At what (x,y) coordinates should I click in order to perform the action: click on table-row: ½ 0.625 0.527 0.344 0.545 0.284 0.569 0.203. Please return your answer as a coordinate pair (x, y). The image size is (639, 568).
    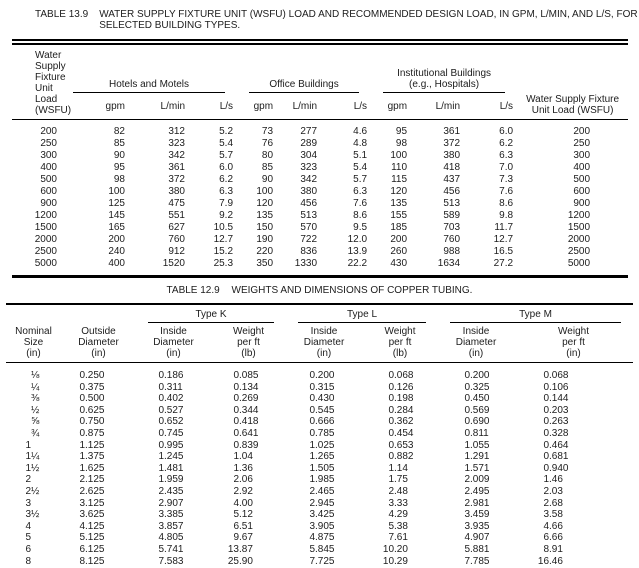
    Looking at the image, I should click on (319, 411).